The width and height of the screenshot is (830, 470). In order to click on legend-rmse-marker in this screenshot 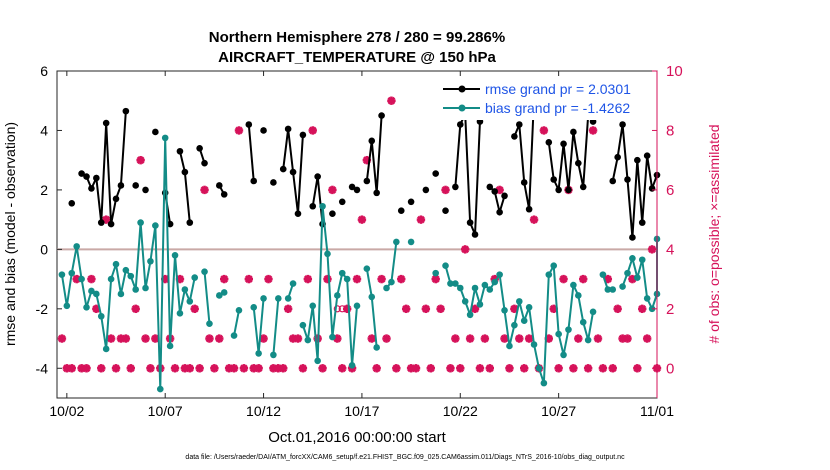, I will do `click(462, 89)`.